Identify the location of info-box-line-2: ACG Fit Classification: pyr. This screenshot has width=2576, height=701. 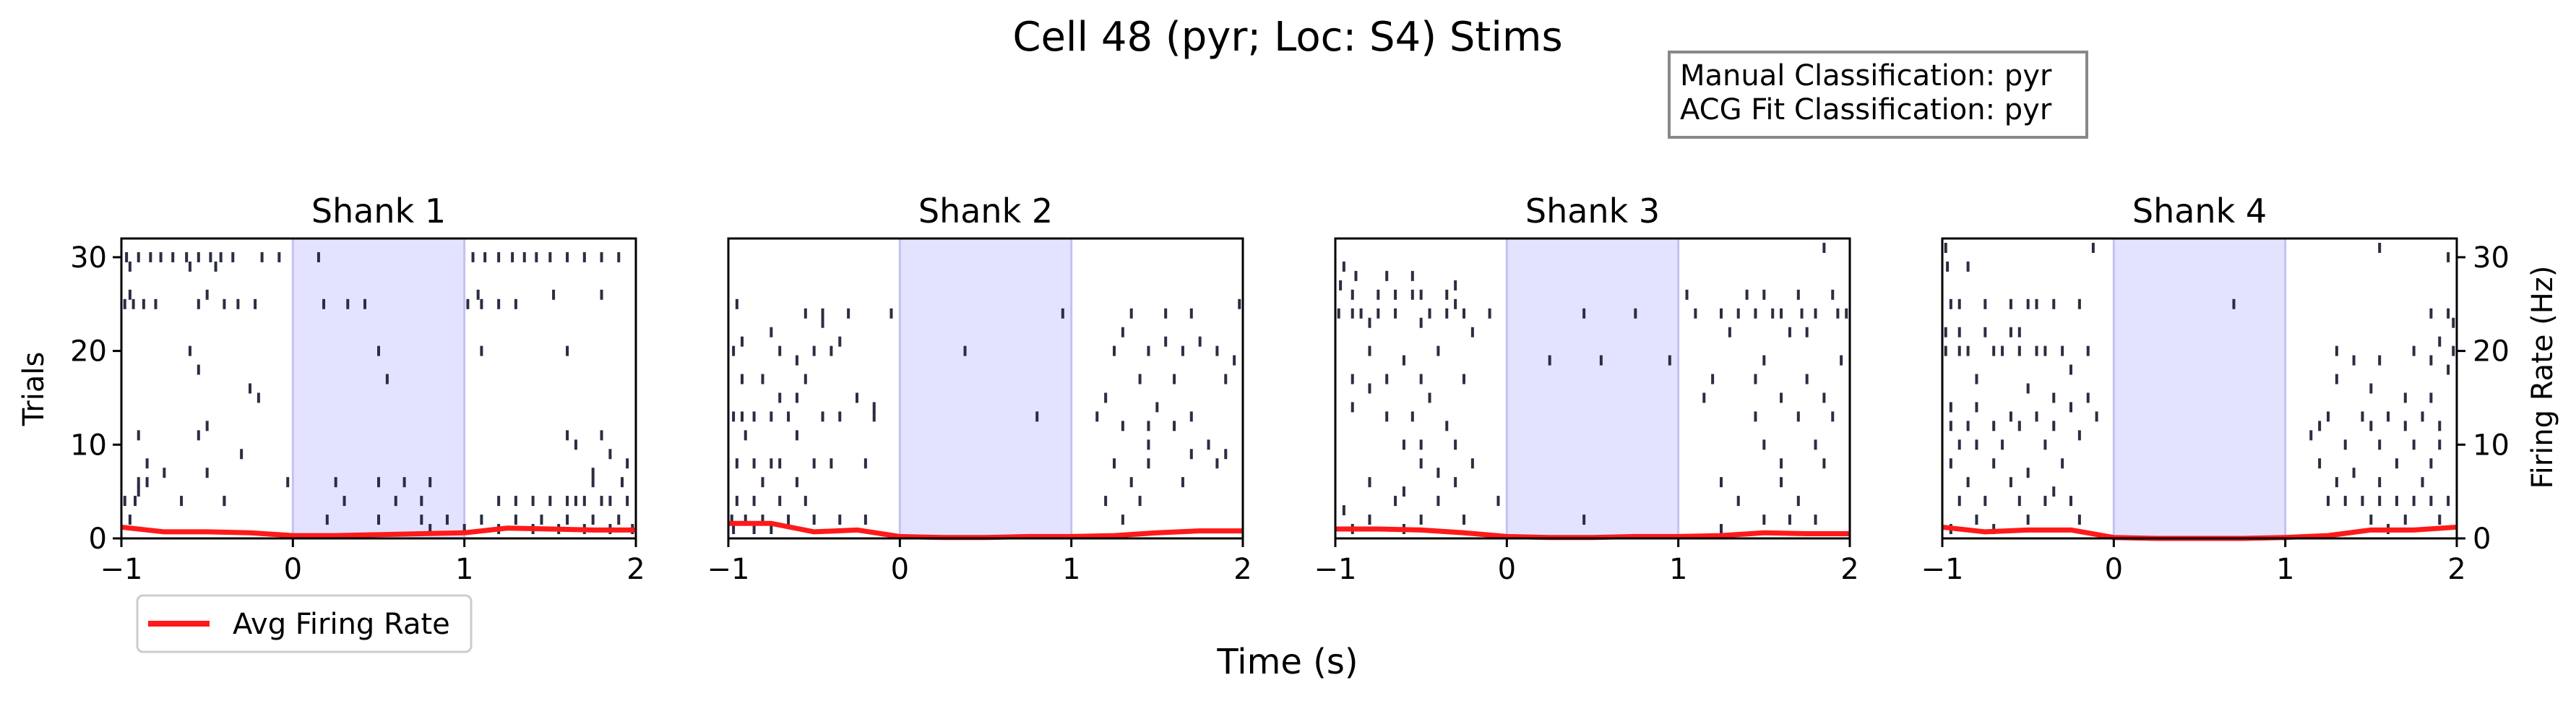
(1866, 109).